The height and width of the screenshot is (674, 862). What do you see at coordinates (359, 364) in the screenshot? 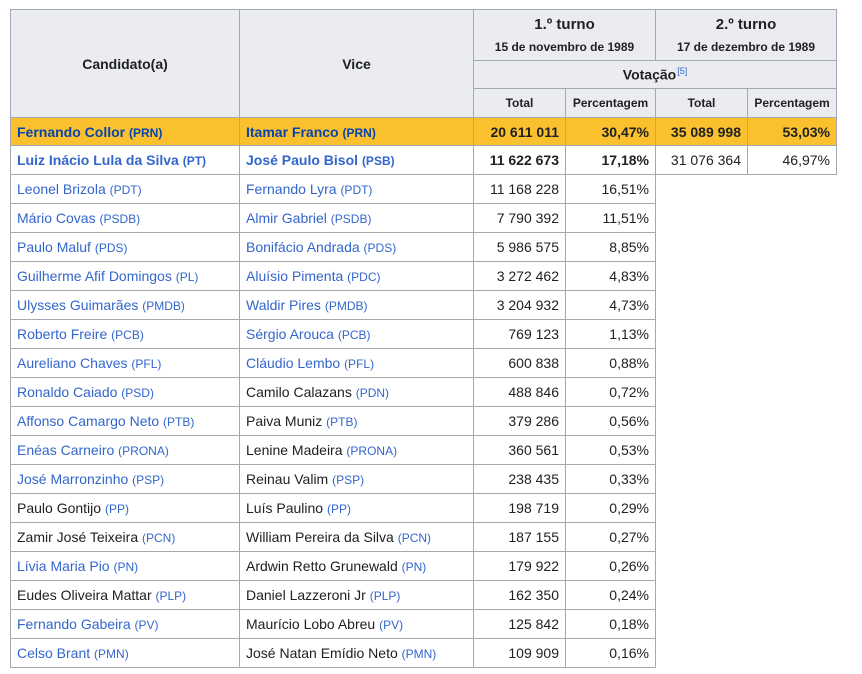
I see `vice-party-link: (PFL)` at bounding box center [359, 364].